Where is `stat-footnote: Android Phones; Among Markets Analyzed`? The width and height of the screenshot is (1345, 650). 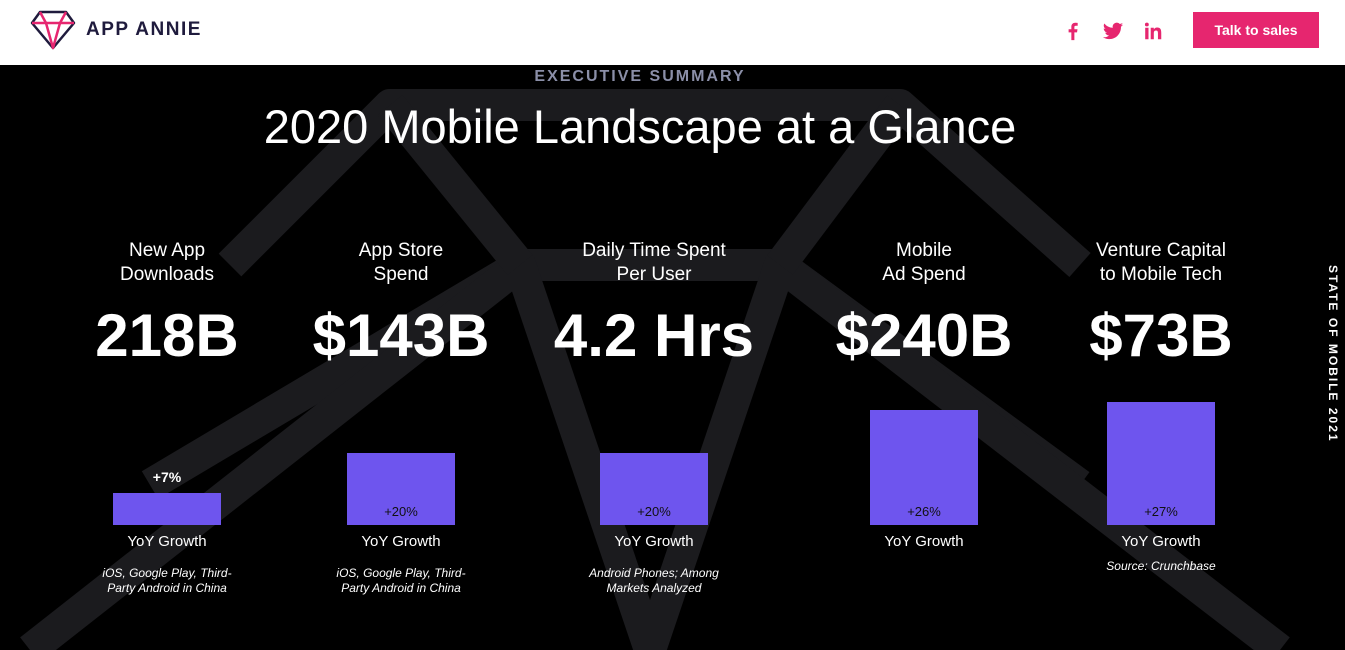 stat-footnote: Android Phones; Among Markets Analyzed is located at coordinates (654, 580).